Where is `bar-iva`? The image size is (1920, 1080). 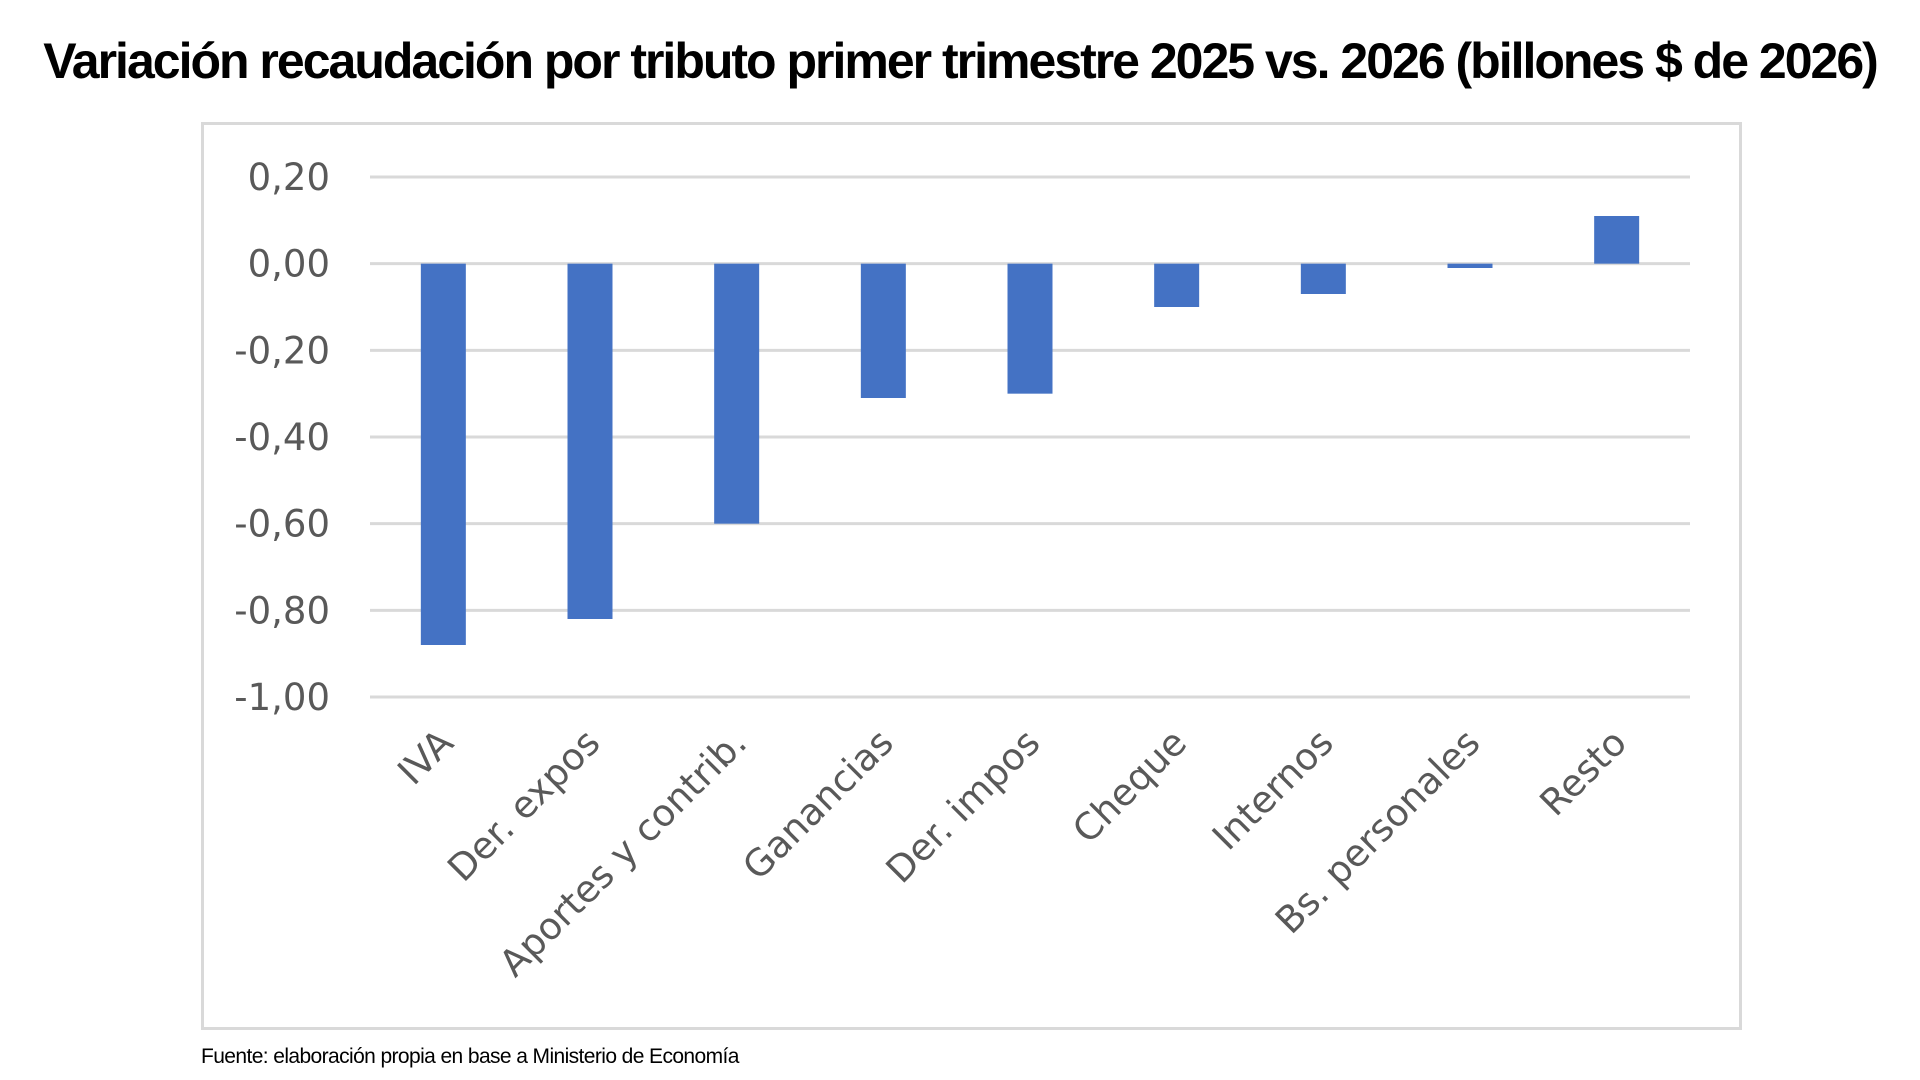
bar-iva is located at coordinates (443, 454).